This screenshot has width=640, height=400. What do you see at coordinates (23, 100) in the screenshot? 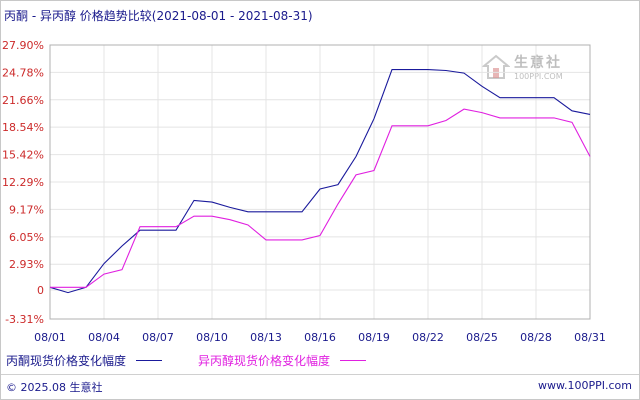
I see `y-tick-label: 21.66%` at bounding box center [23, 100].